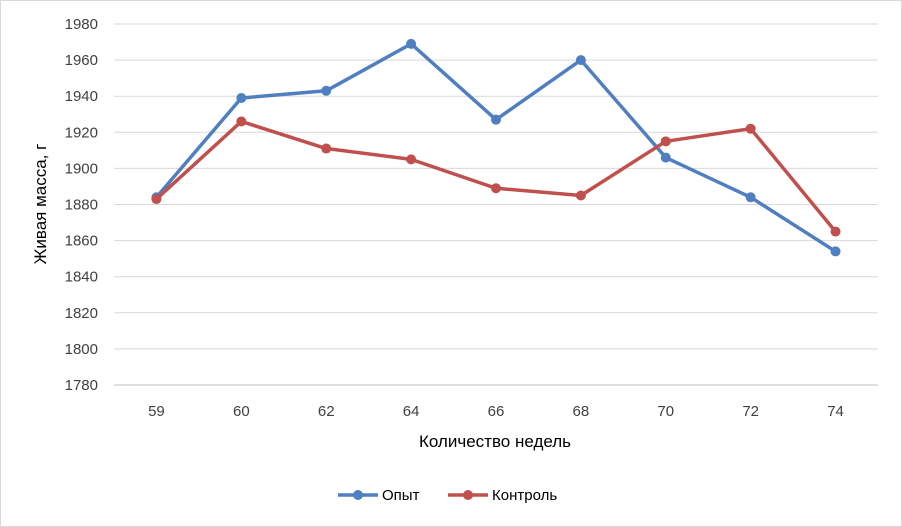 Image resolution: width=902 pixels, height=527 pixels. I want to click on x-tick-label: 59, so click(156, 411).